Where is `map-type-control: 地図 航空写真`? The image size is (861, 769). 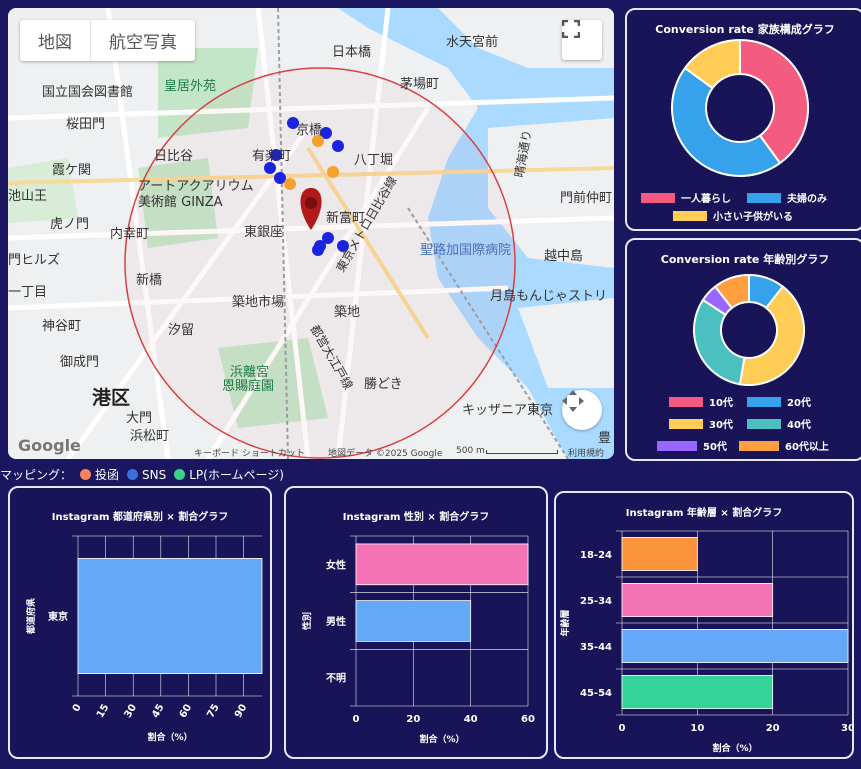
map-type-control: 地図 航空写真 is located at coordinates (107, 40).